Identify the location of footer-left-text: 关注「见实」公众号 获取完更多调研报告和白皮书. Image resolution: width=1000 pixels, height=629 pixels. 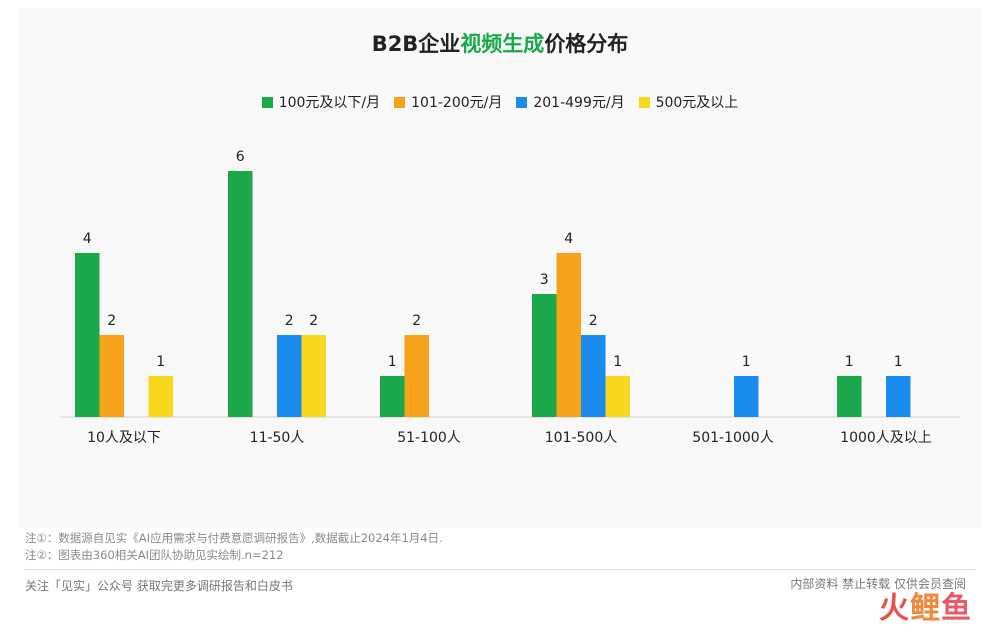
(159, 586).